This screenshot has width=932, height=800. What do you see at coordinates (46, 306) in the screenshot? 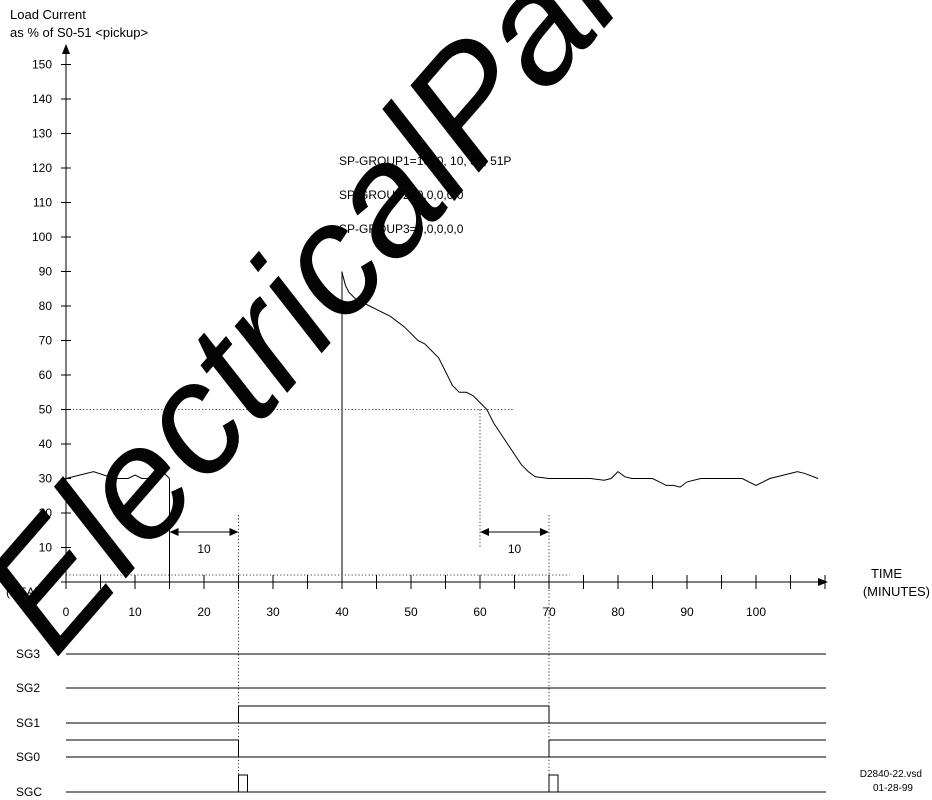
I see `y-tick-label: 80` at bounding box center [46, 306].